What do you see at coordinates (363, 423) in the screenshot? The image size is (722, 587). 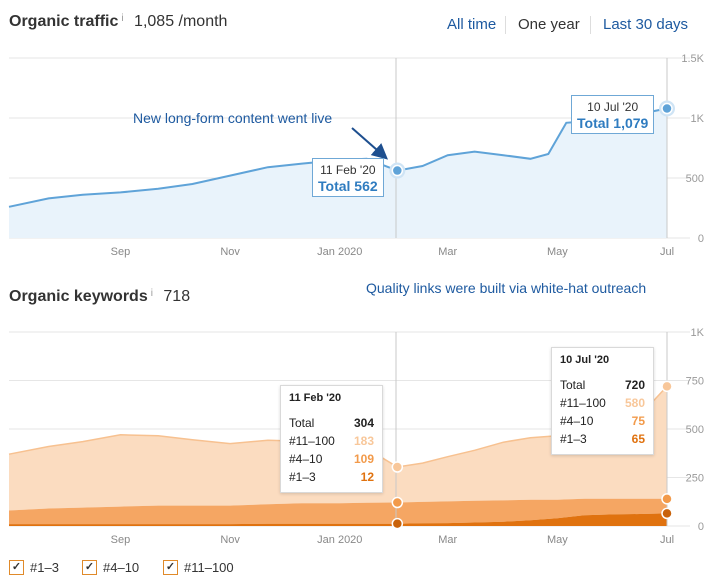 I see `row-value: 304` at bounding box center [363, 423].